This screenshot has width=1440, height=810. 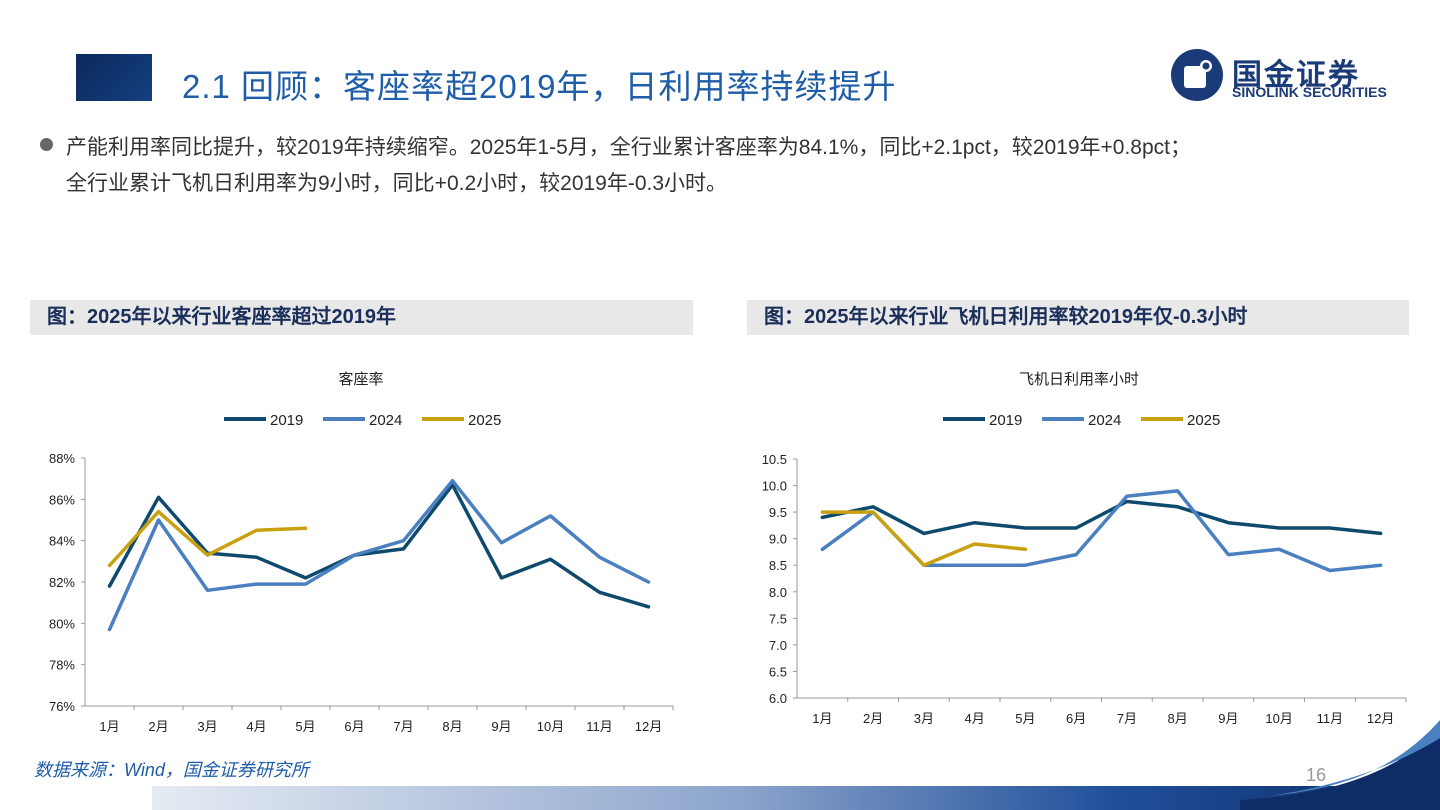 What do you see at coordinates (539, 86) in the screenshot?
I see `page-title: 2.1 回顾：客座率超2019年，日利用率持续提升` at bounding box center [539, 86].